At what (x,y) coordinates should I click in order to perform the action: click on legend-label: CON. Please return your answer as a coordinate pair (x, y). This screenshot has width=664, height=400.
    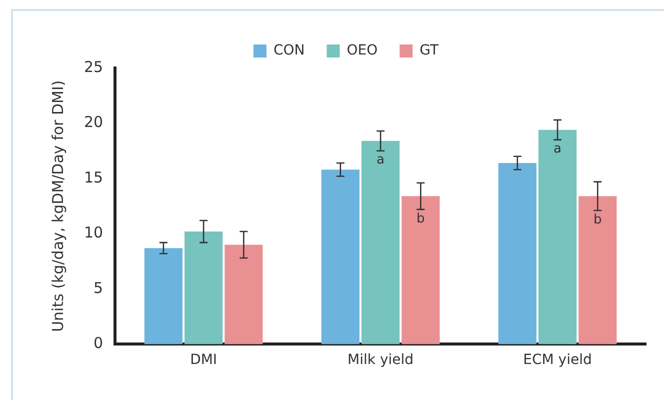
    Looking at the image, I should click on (289, 50).